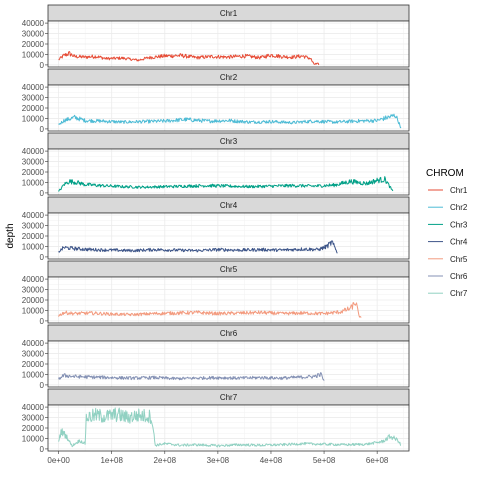  What do you see at coordinates (10, 235) in the screenshot?
I see `y-axis-title: depth` at bounding box center [10, 235].